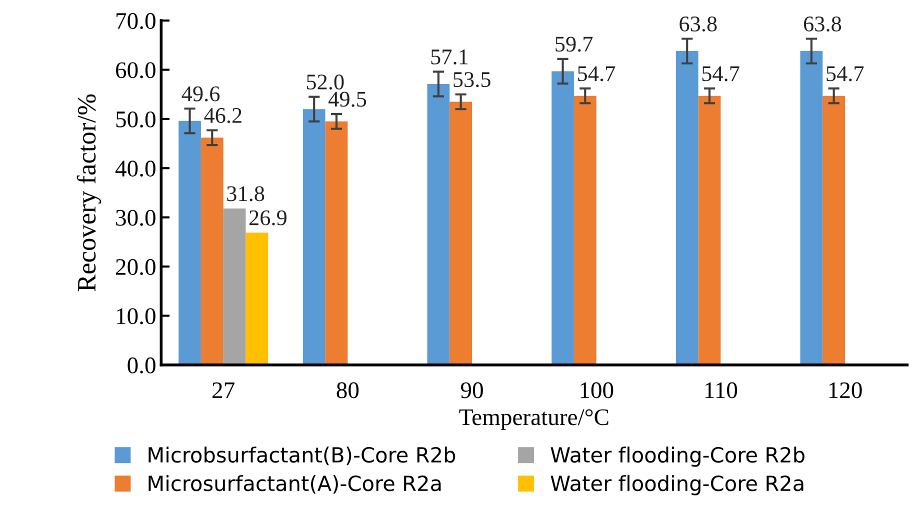 The height and width of the screenshot is (514, 921). I want to click on y-tick-label: 10.0, so click(136, 316).